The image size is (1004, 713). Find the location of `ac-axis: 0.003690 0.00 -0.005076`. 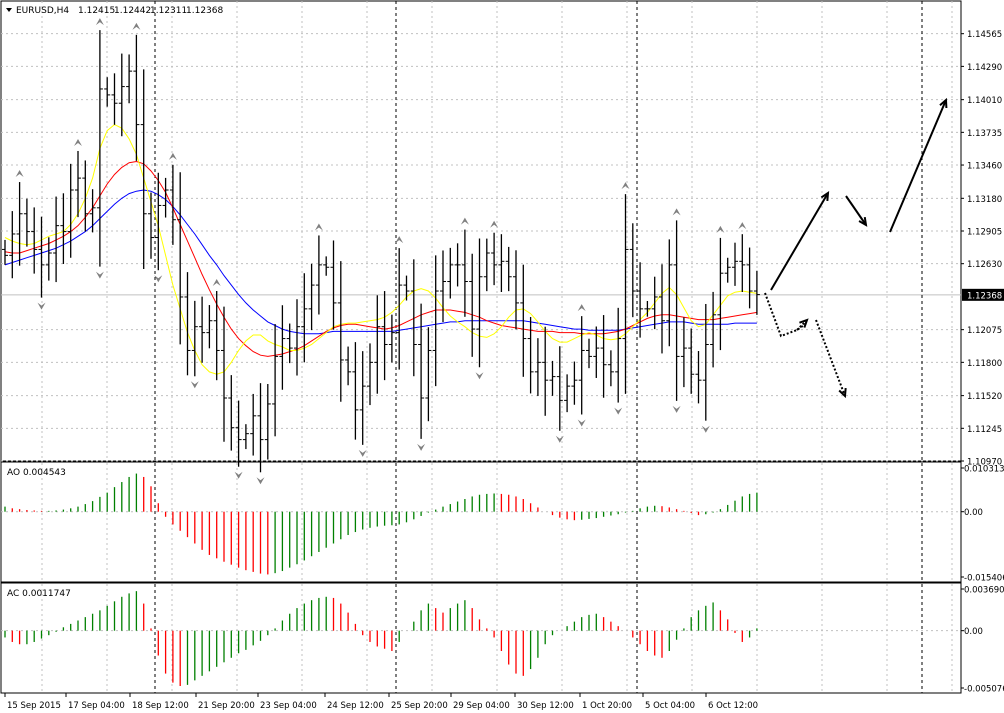

ac-axis: 0.003690 0.00 -0.005076 is located at coordinates (982, 640).